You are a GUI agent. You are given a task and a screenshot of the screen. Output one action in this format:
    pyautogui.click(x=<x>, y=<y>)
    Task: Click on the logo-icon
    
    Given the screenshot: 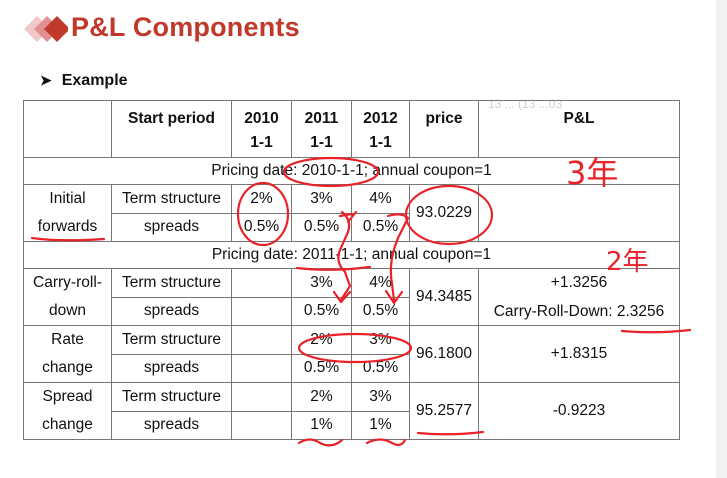 What is the action you would take?
    pyautogui.click(x=46, y=29)
    